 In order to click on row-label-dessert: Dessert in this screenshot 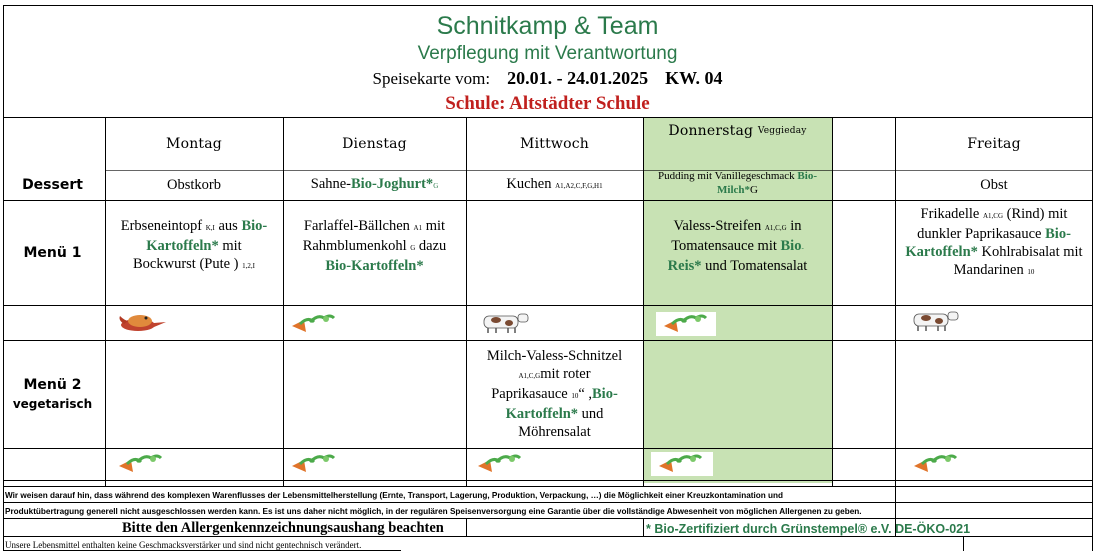, I will do `click(52, 185)`.